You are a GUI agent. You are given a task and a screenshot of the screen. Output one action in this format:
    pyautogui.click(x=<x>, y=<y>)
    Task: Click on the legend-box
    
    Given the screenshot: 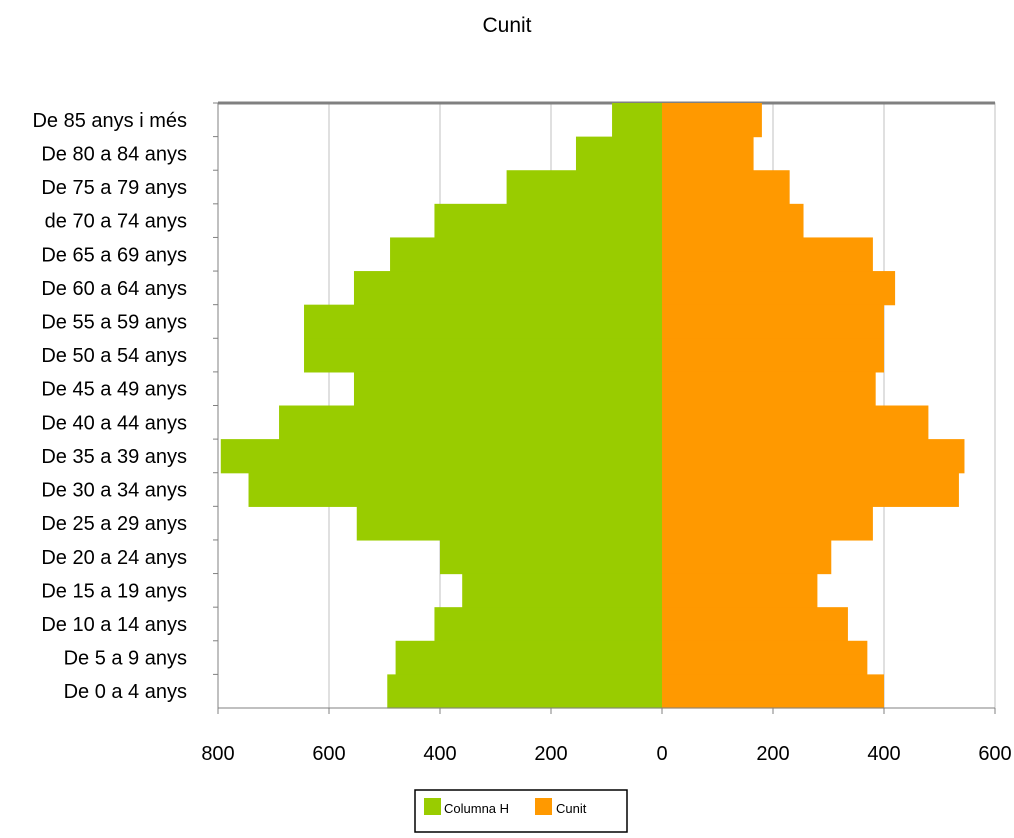 What is the action you would take?
    pyautogui.click(x=521, y=811)
    